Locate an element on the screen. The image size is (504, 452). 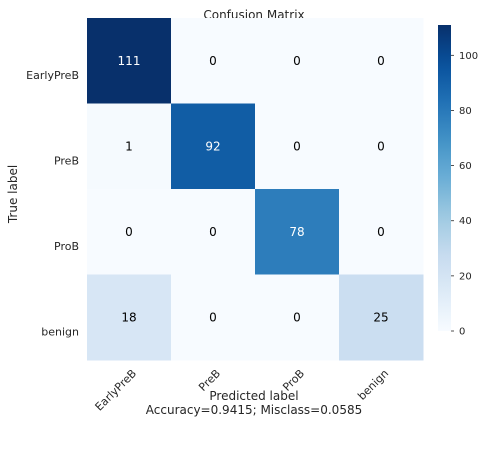
colorbar-tick-label: 60 is located at coordinates (465, 166).